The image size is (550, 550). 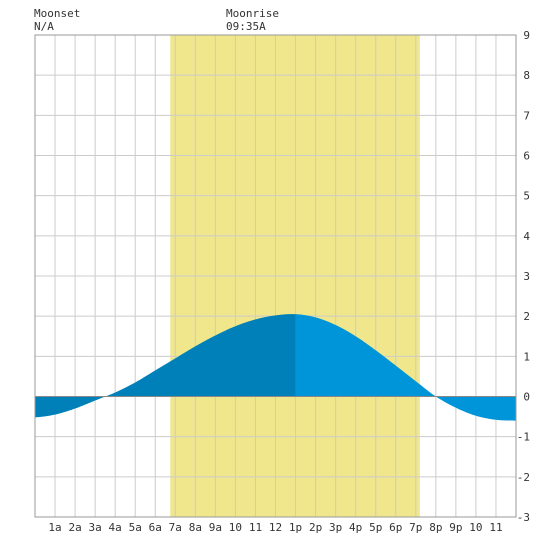 I want to click on y-tick-label: -1, so click(x=523, y=437).